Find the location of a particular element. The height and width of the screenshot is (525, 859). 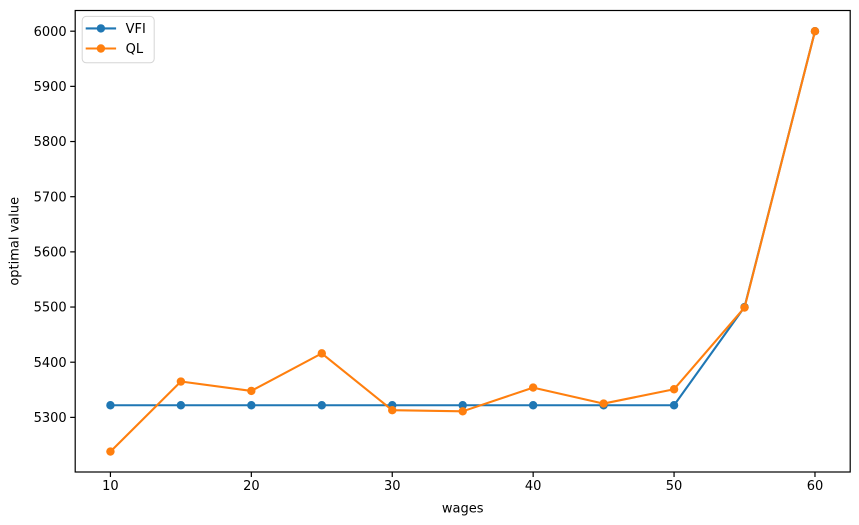

x-tick-label: 20 is located at coordinates (251, 486).